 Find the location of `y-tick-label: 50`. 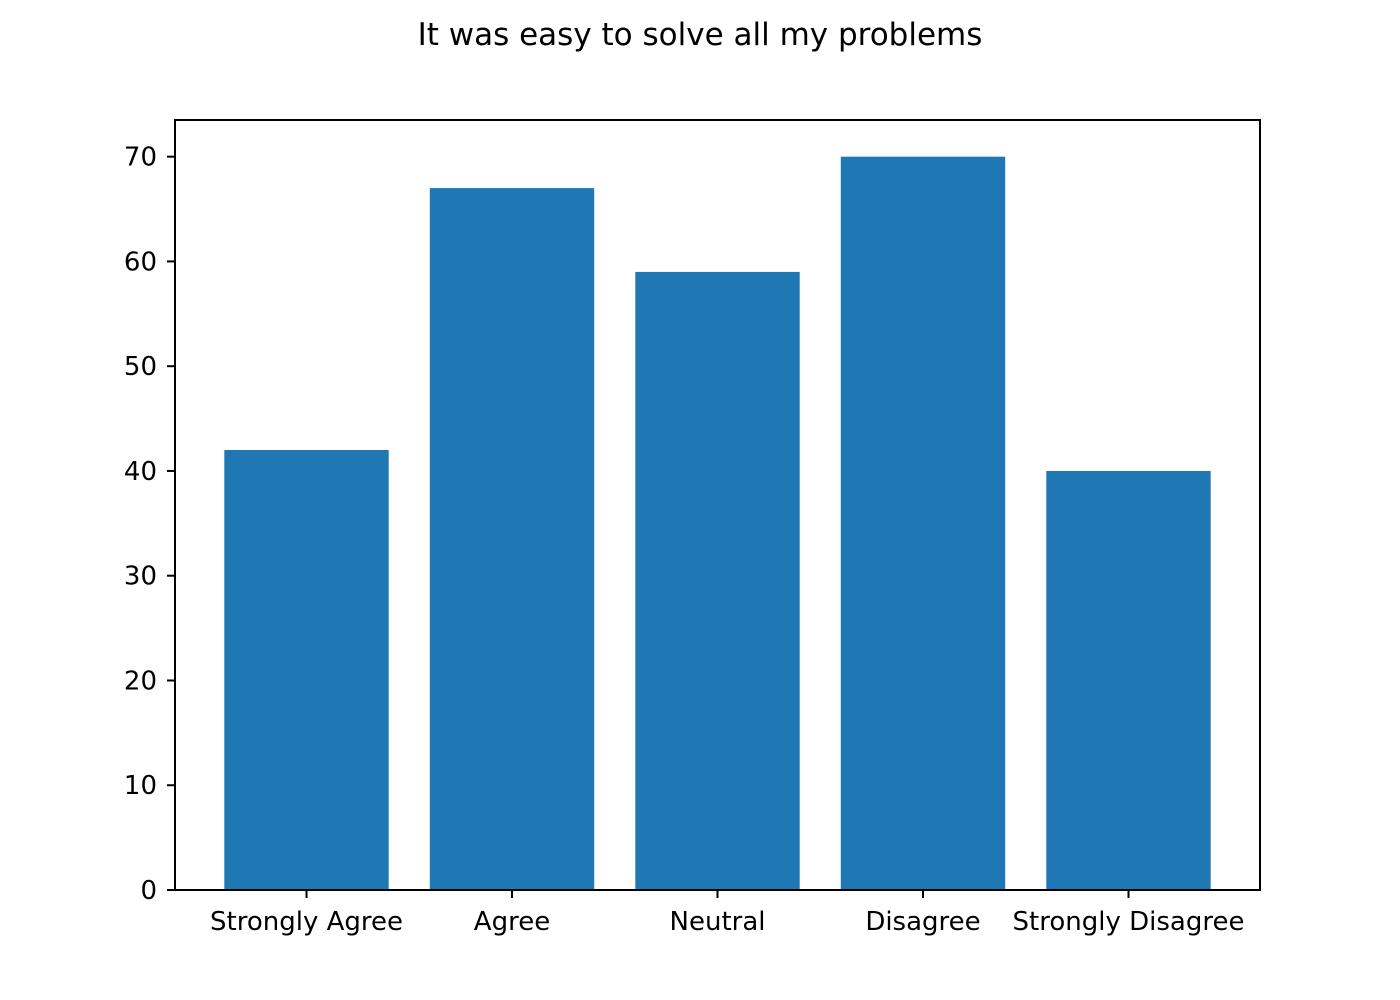

y-tick-label: 50 is located at coordinates (140, 367).